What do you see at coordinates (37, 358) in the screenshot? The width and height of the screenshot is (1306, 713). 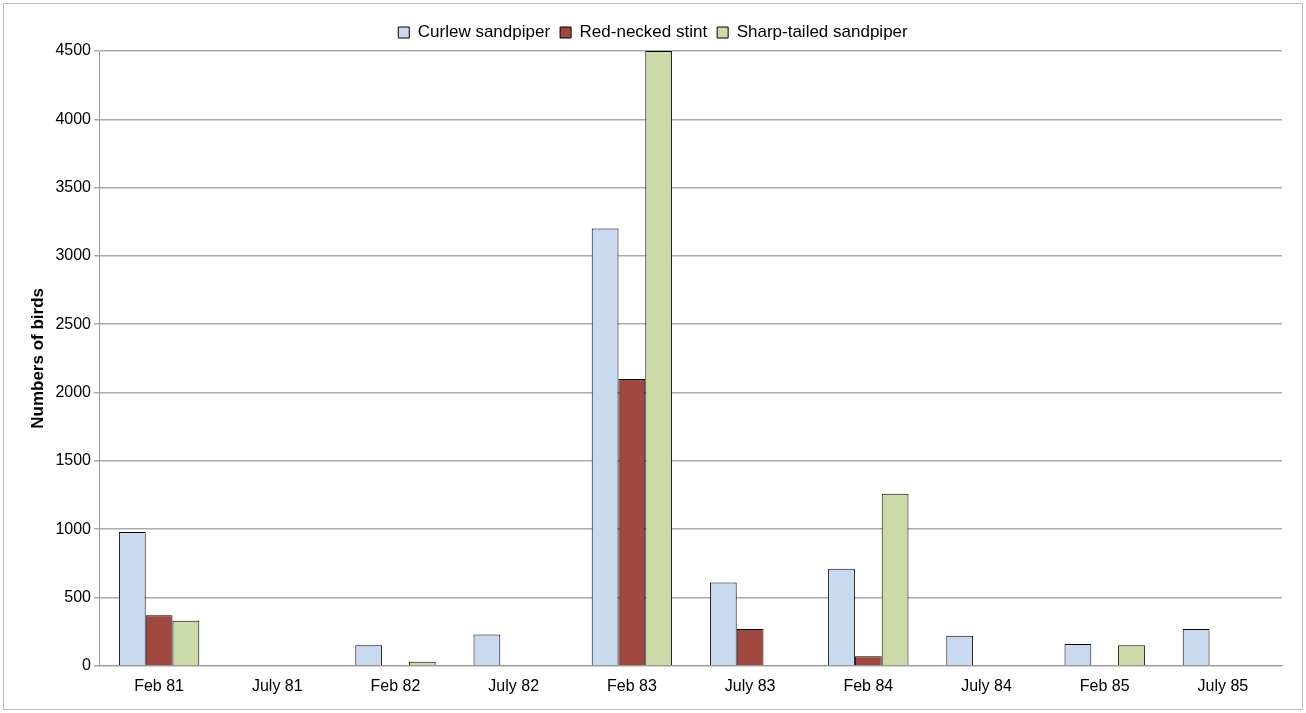 I see `y-axis-title: Numbers of birds` at bounding box center [37, 358].